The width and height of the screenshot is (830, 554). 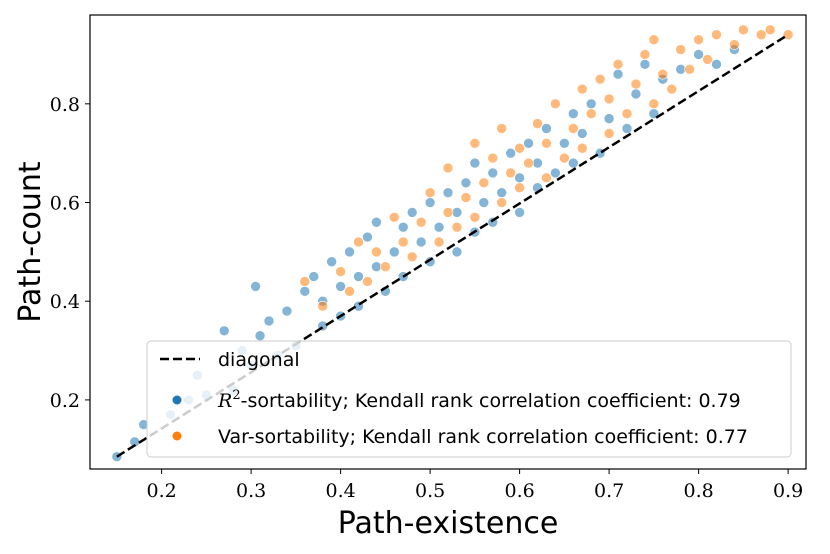 I want to click on x-tick-label: 0.7, so click(x=609, y=491).